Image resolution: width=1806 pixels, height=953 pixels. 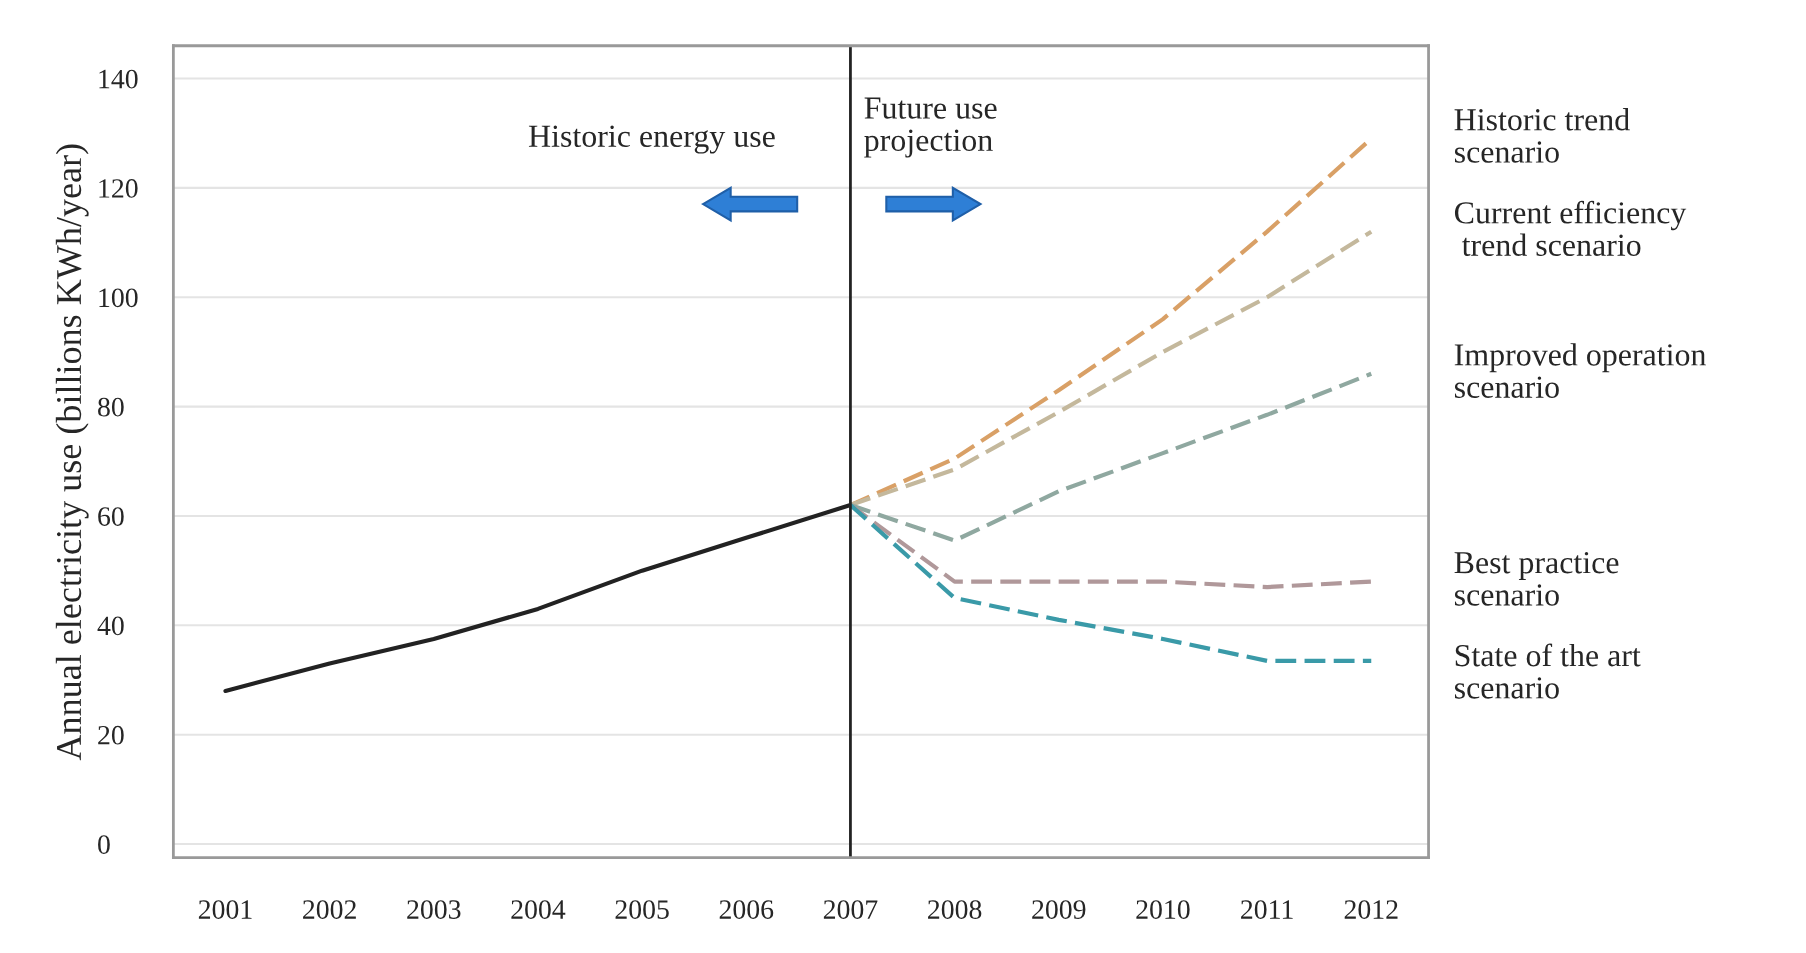 I want to click on text: Current efficiency trend scenario, so click(x=1570, y=228).